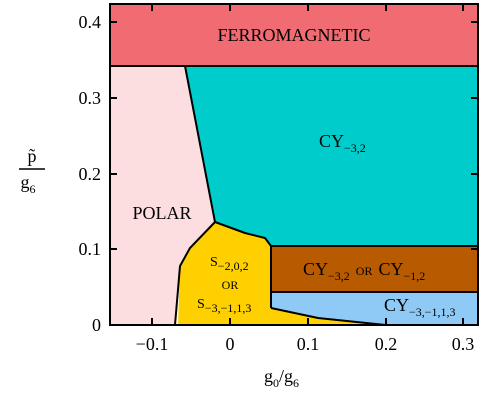 The width and height of the screenshot is (497, 397). What do you see at coordinates (195, 195) in the screenshot?
I see `polar-boundary` at bounding box center [195, 195].